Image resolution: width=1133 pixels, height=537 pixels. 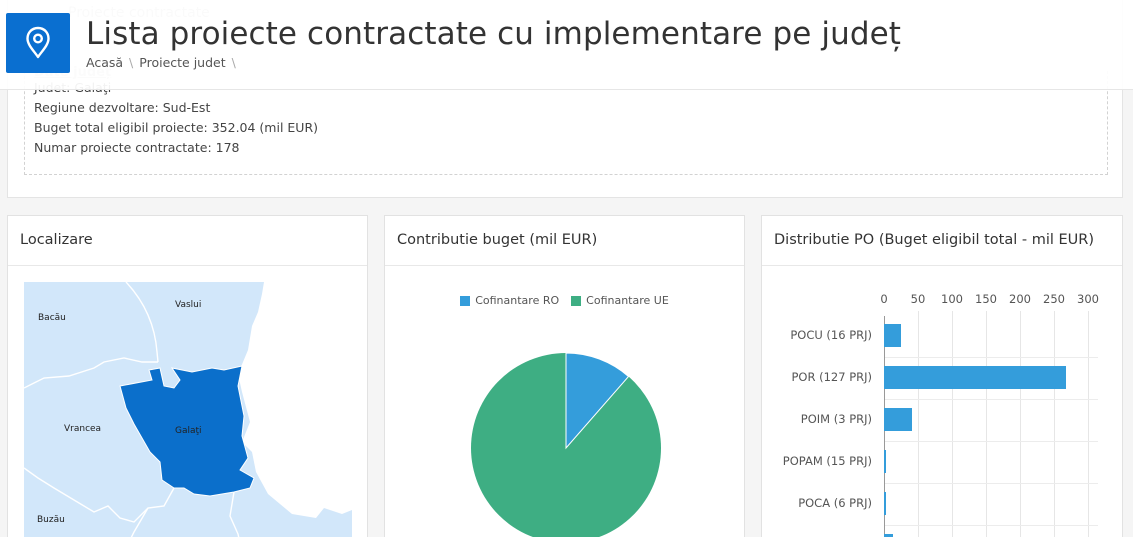 What do you see at coordinates (831, 377) in the screenshot?
I see `bar-label-por: POR (127 PRJ)` at bounding box center [831, 377].